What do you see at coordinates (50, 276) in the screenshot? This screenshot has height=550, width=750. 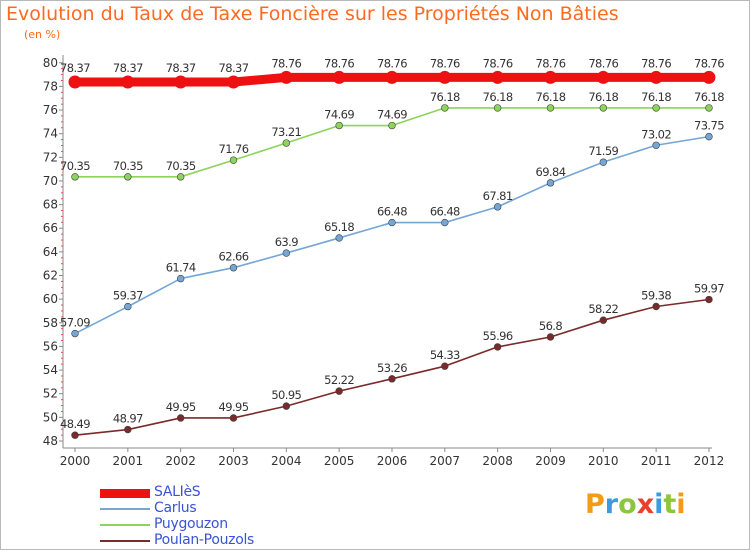 I see `y-tick-label: 62` at bounding box center [50, 276].